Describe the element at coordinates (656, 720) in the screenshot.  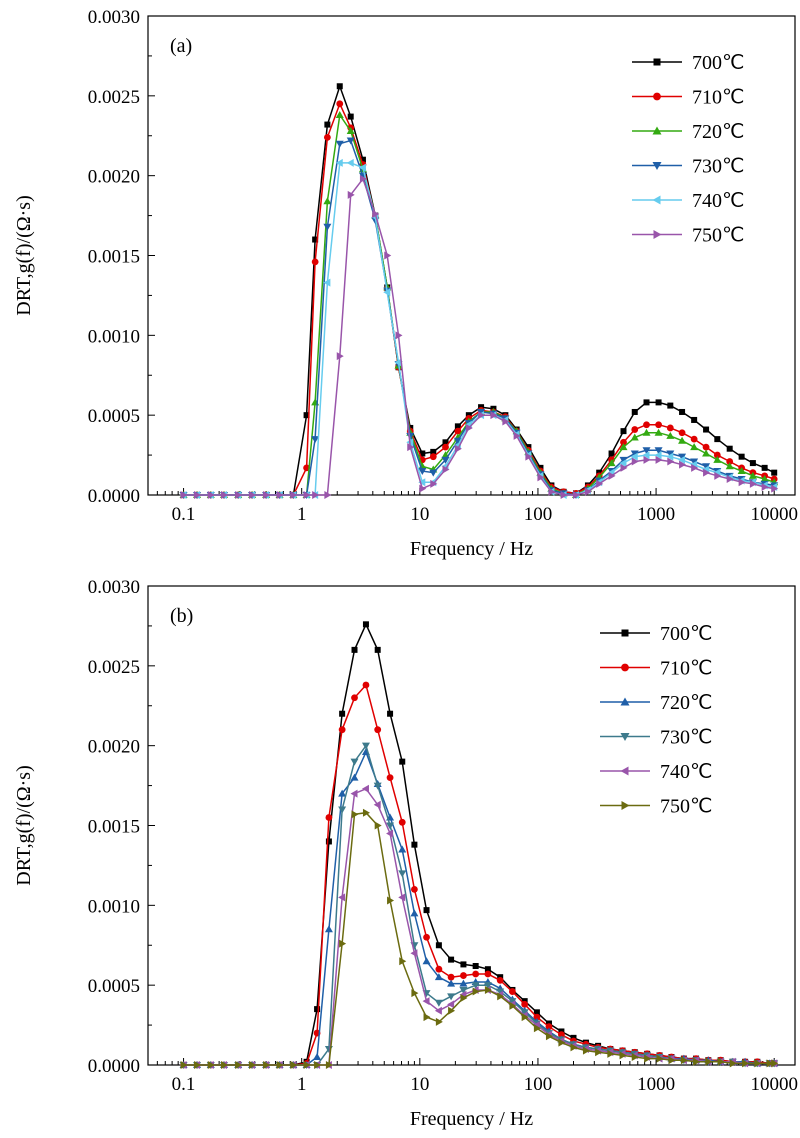
I see `legend: 700℃ 710℃ 720℃ 730℃ 740℃ 750℃` at that location.